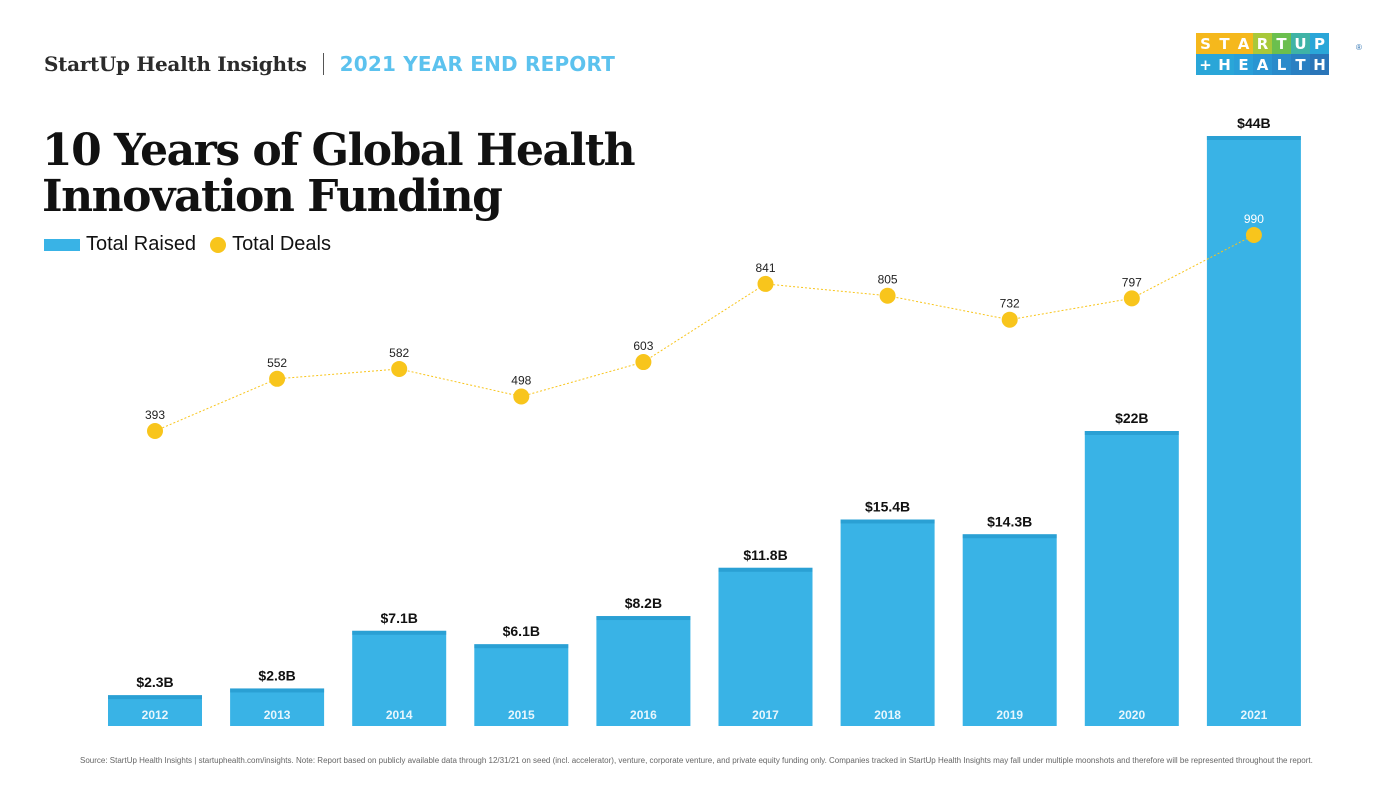 The width and height of the screenshot is (1400, 788). I want to click on logo-letter-startup-5: U, so click(1300, 43).